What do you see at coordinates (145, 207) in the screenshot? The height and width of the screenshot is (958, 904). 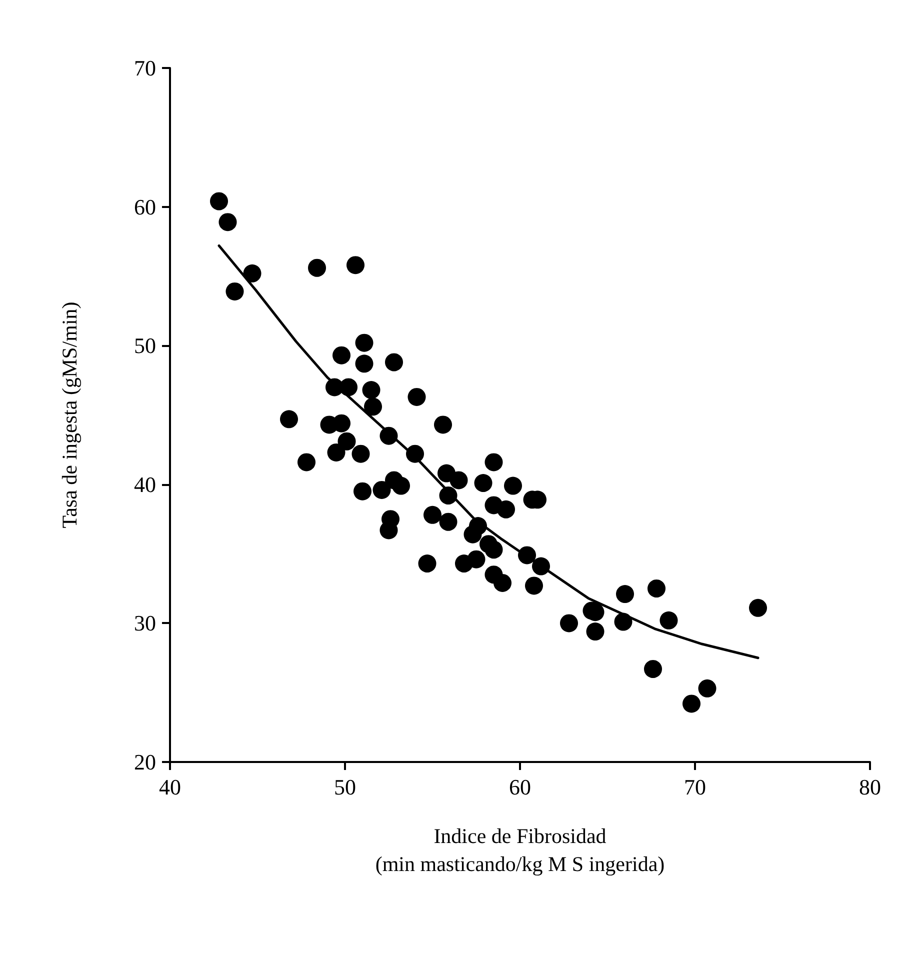 I see `y-tick-label: 60` at bounding box center [145, 207].